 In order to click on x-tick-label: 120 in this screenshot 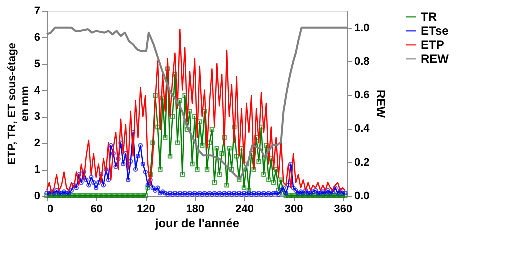, I will do `click(146, 210)`.